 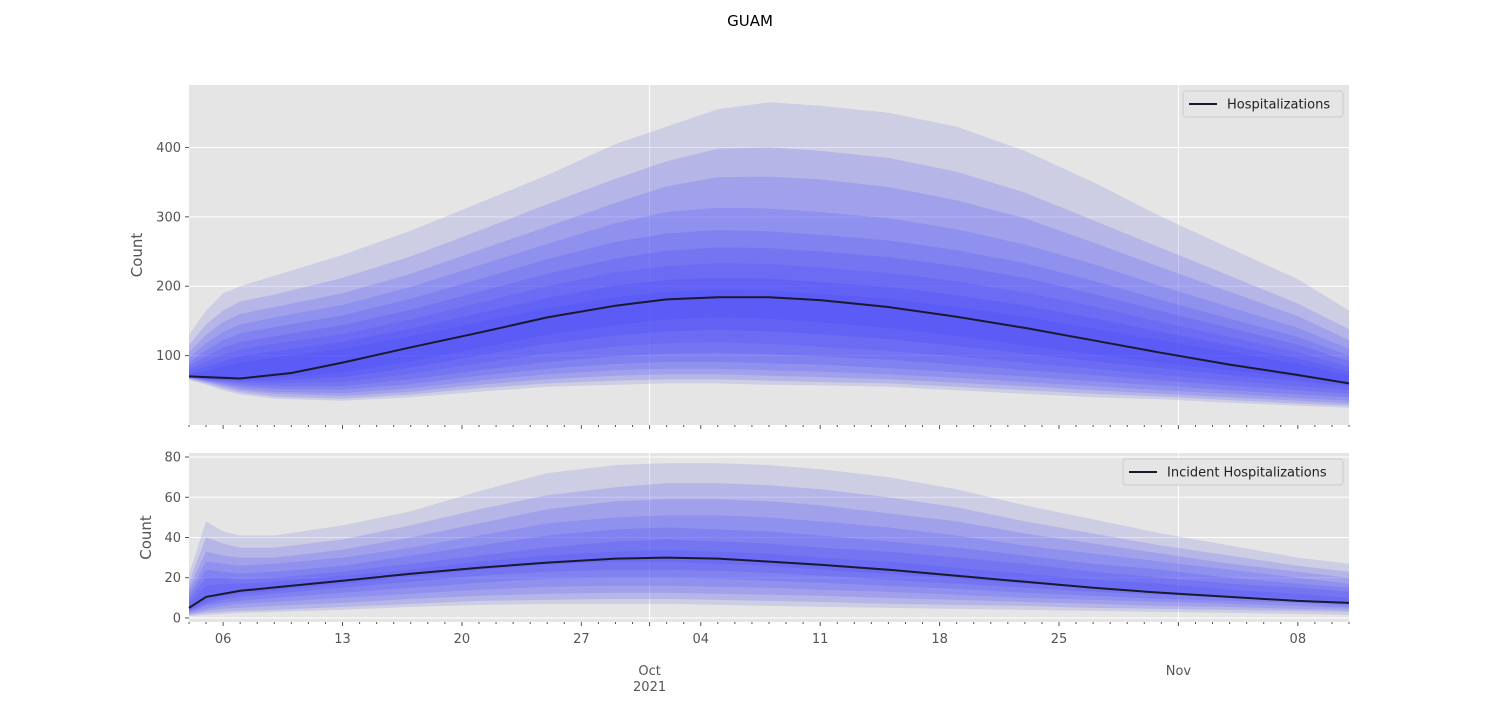 I want to click on x-tick-label-0: 06, so click(x=223, y=639).